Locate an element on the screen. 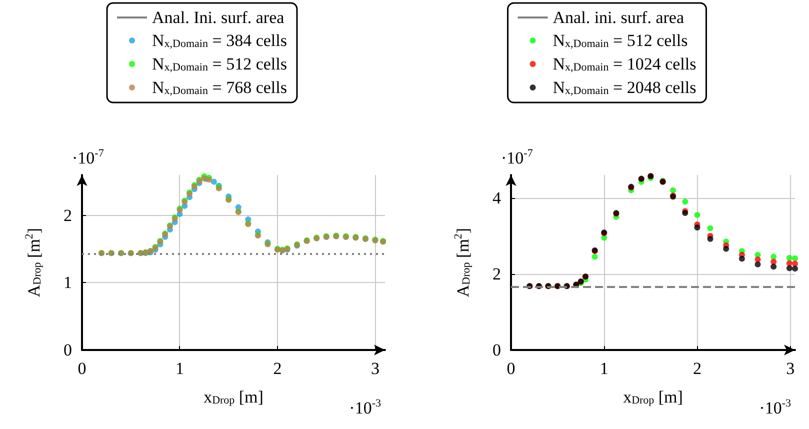 The image size is (809, 429). legend-label: Nx,Domain = 2048 cells is located at coordinates (624, 87).